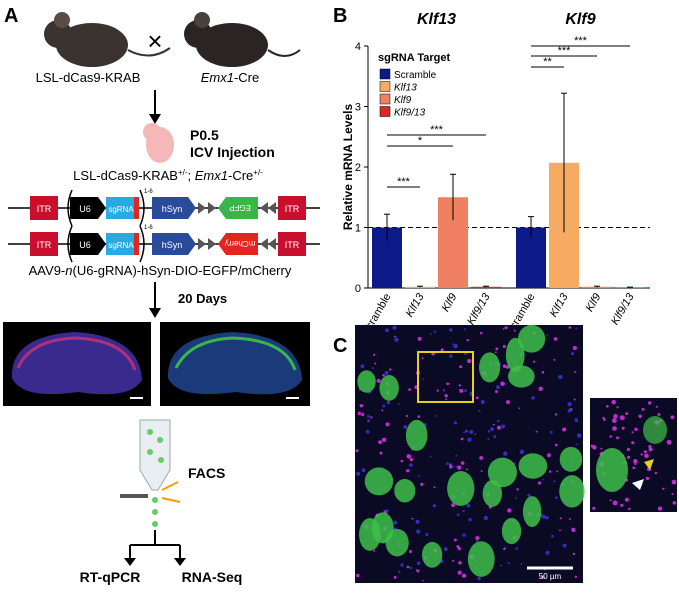 This screenshot has height=594, width=679. I want to click on x-tick-label: Klf9, so click(450, 303).